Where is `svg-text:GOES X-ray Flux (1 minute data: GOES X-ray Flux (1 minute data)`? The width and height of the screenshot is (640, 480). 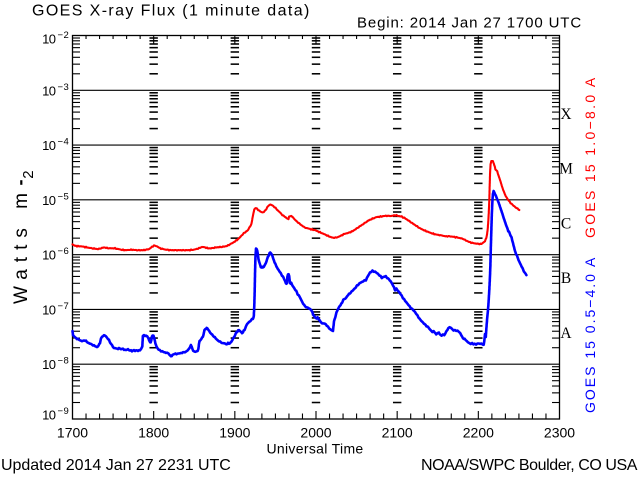
svg-text:GOES X-ray Flux (1 minute data: GOES X-ray Flux (1 minute data) is located at coordinates (171, 11).